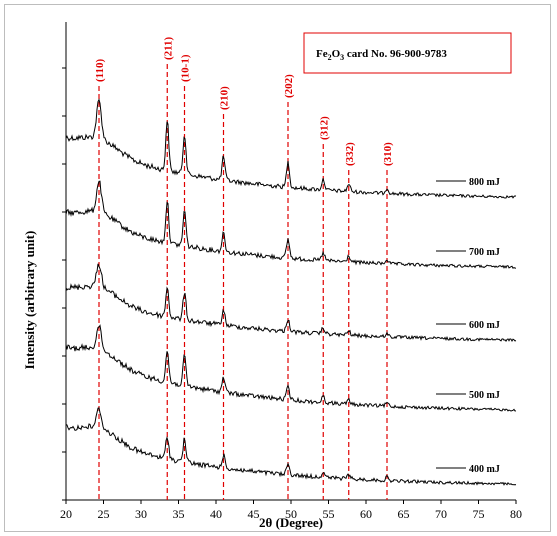  Describe the element at coordinates (179, 514) in the screenshot. I see `x-tick-label: 35` at that location.